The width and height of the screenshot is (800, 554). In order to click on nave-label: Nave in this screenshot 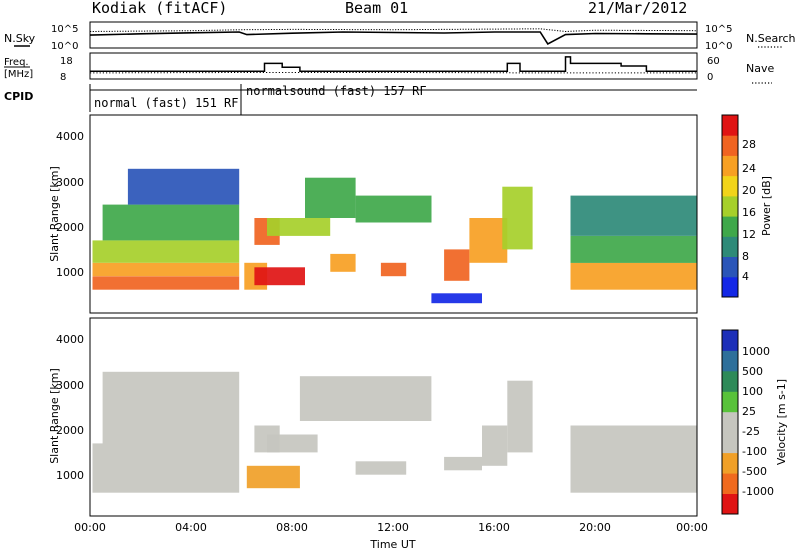, I will do `click(760, 68)`.